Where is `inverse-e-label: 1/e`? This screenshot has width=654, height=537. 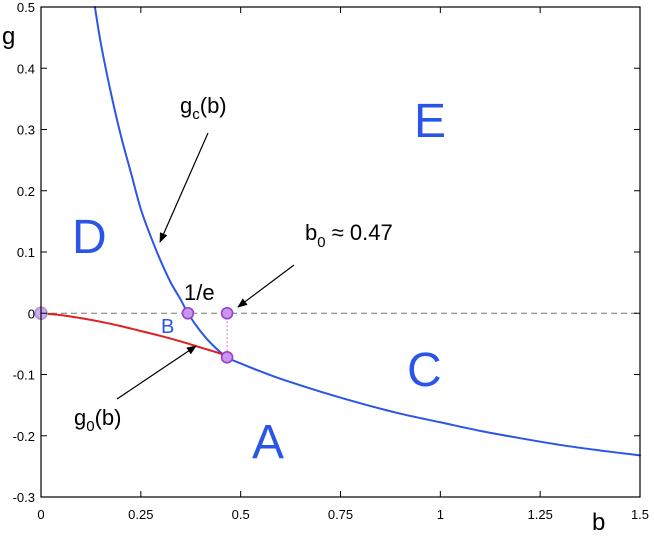 inverse-e-label: 1/e is located at coordinates (199, 292).